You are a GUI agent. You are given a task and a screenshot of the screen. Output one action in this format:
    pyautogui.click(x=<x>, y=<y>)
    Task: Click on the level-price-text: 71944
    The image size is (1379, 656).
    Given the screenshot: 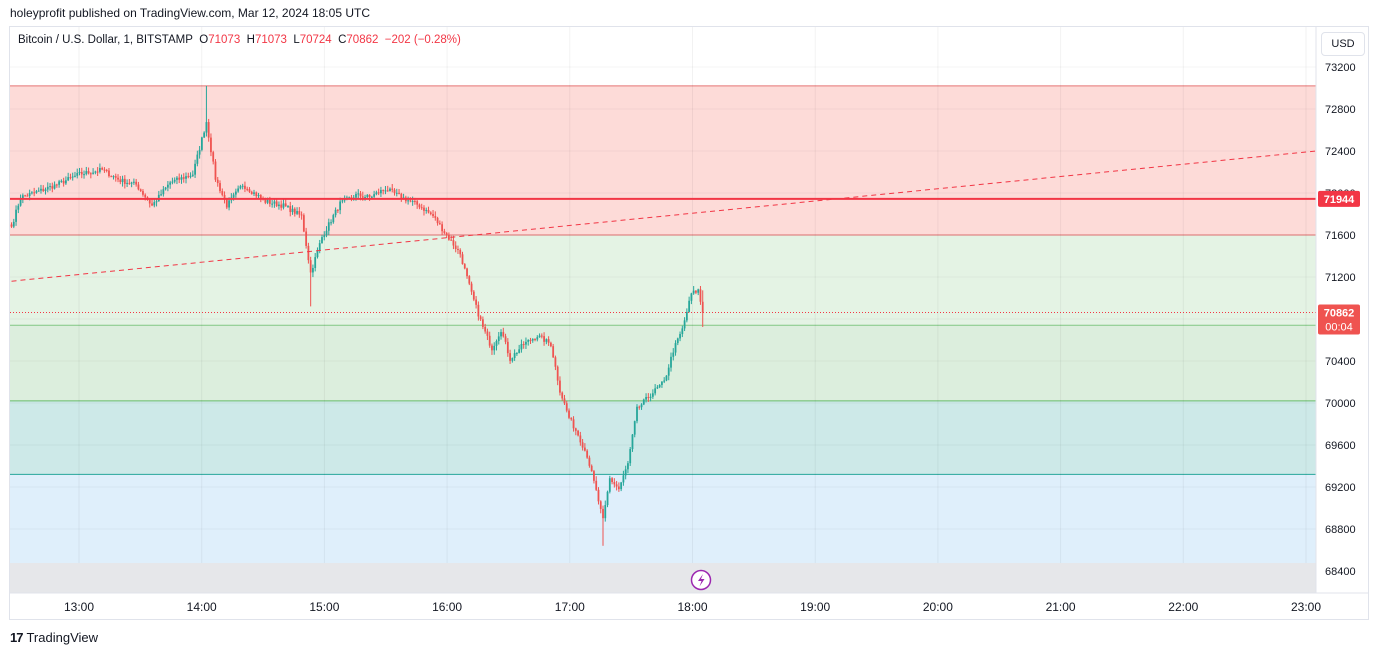 What is the action you would take?
    pyautogui.click(x=1339, y=200)
    